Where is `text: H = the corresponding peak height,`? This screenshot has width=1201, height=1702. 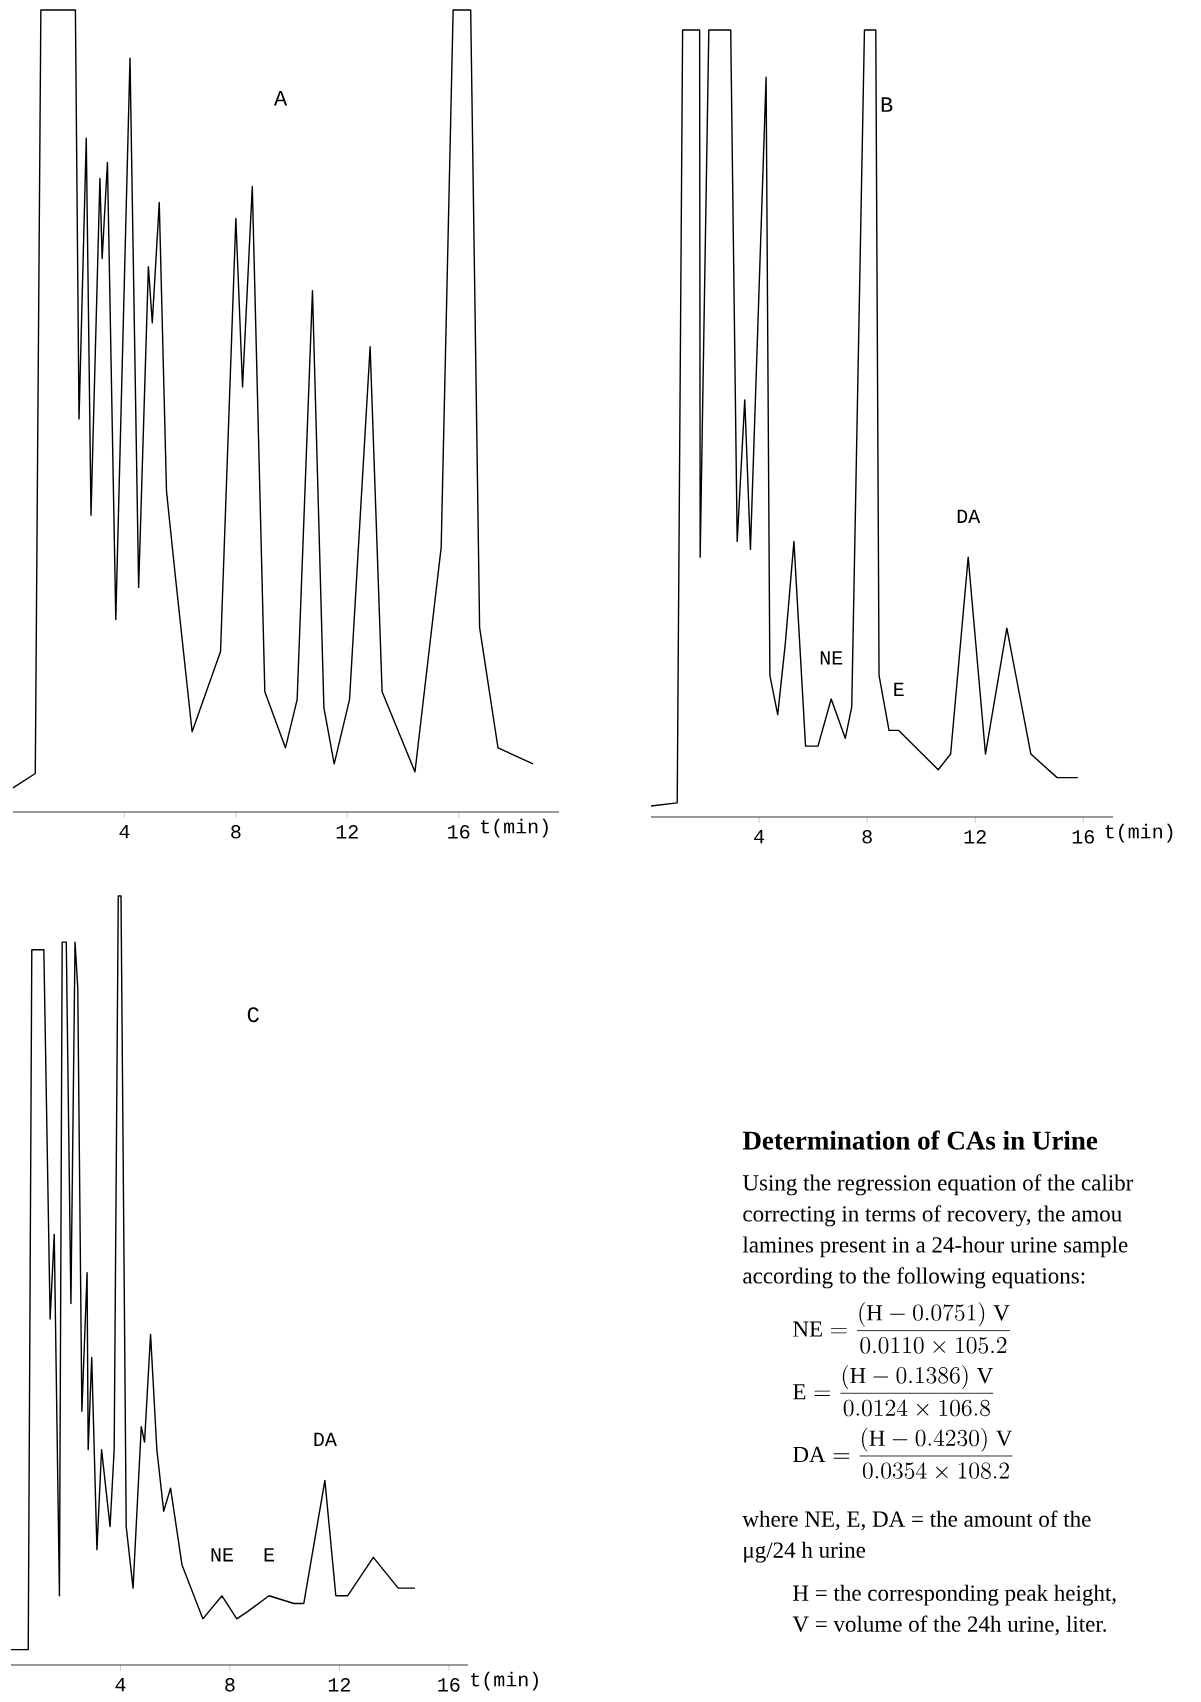
text: H = the corresponding peak height, is located at coordinates (954, 1595).